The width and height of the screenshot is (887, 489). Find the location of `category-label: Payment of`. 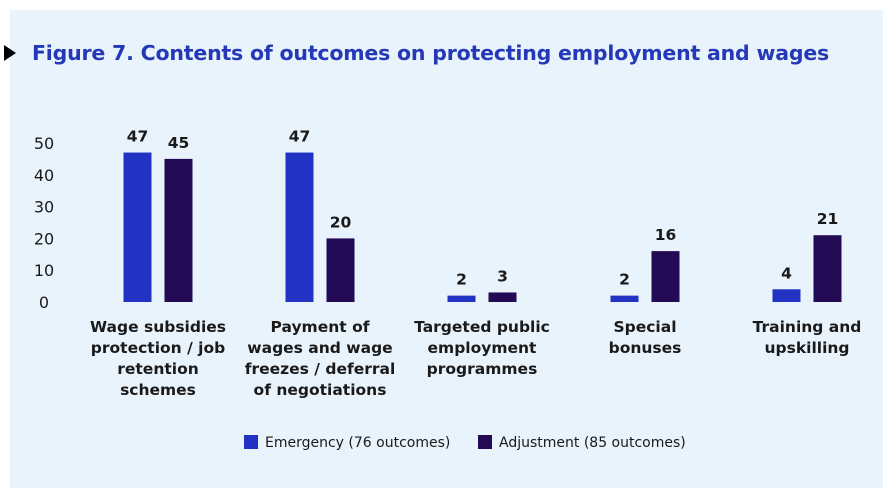

category-label: Payment of is located at coordinates (320, 327).